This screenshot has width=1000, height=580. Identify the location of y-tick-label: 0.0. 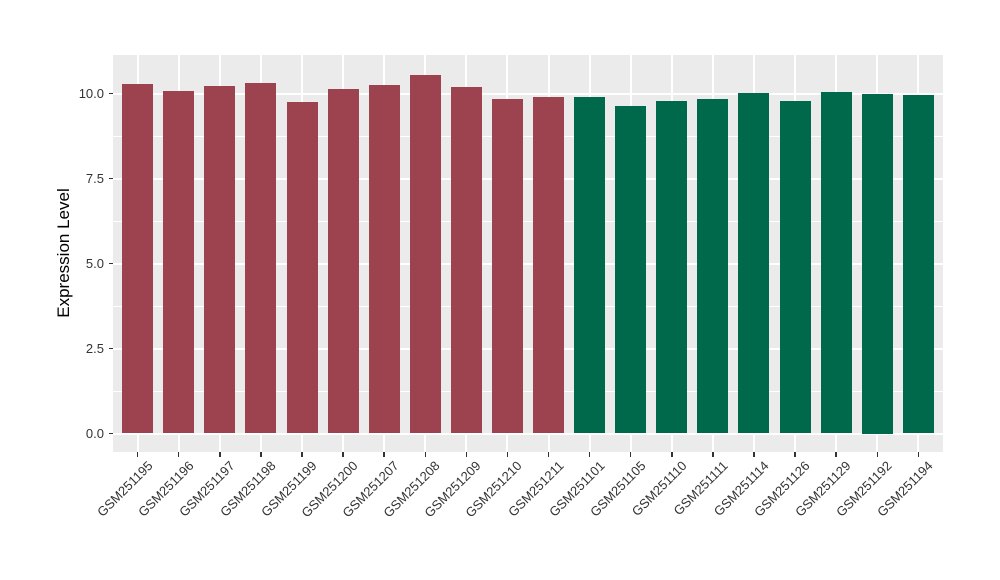
(94, 433).